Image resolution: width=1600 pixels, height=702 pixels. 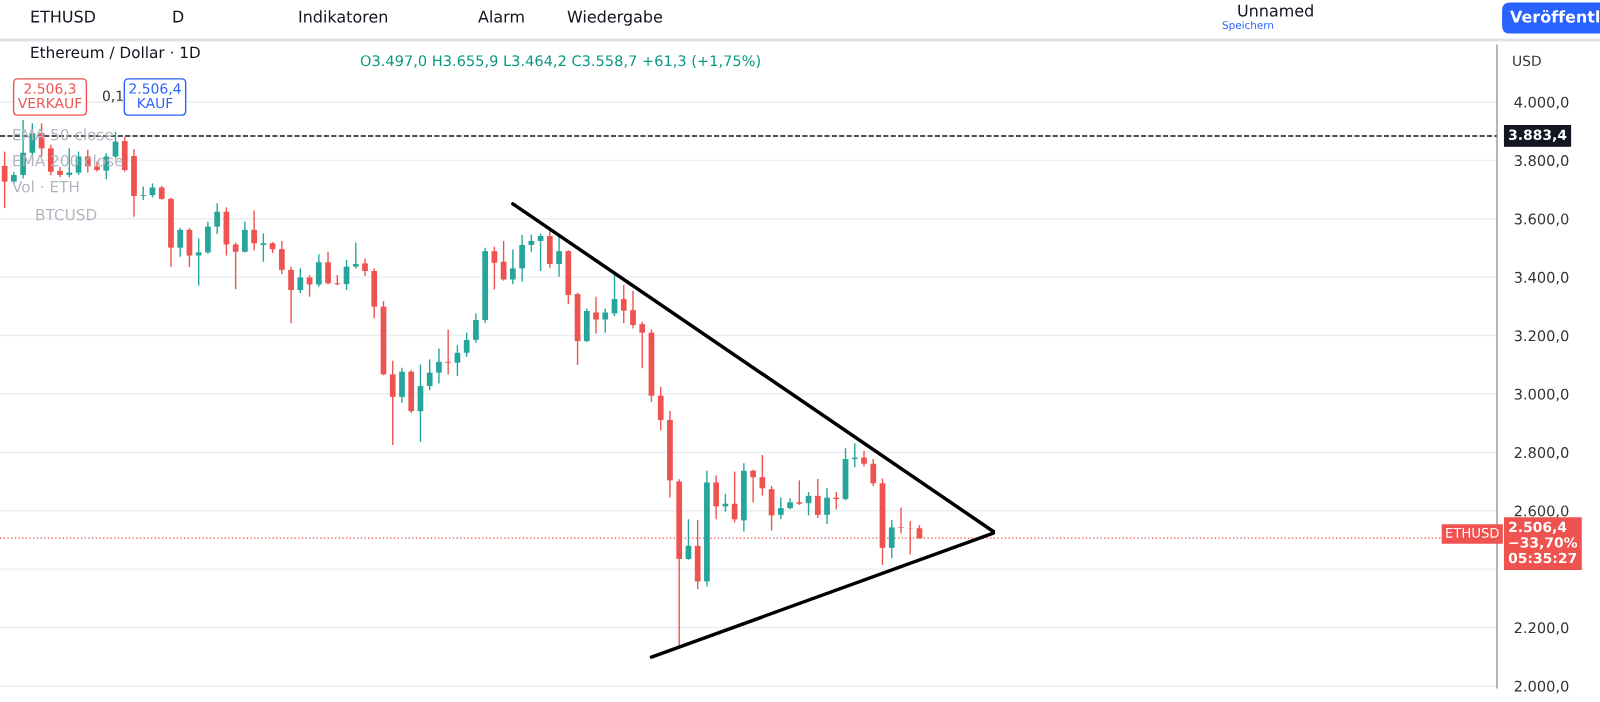 What do you see at coordinates (178, 16) in the screenshot?
I see `text: D` at bounding box center [178, 16].